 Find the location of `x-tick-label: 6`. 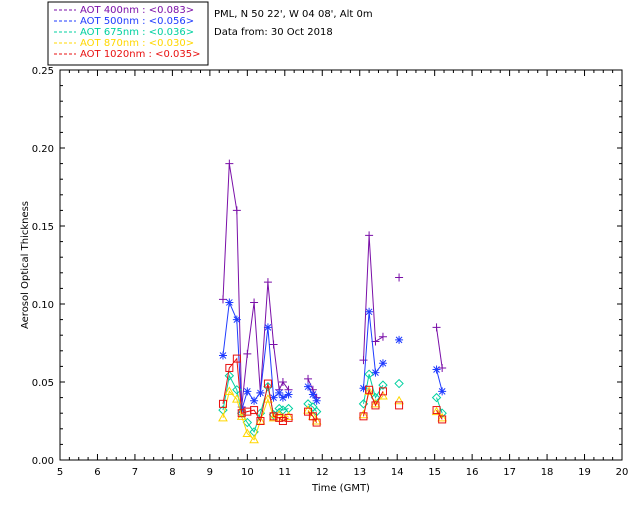

x-tick-label: 6 is located at coordinates (97, 472).